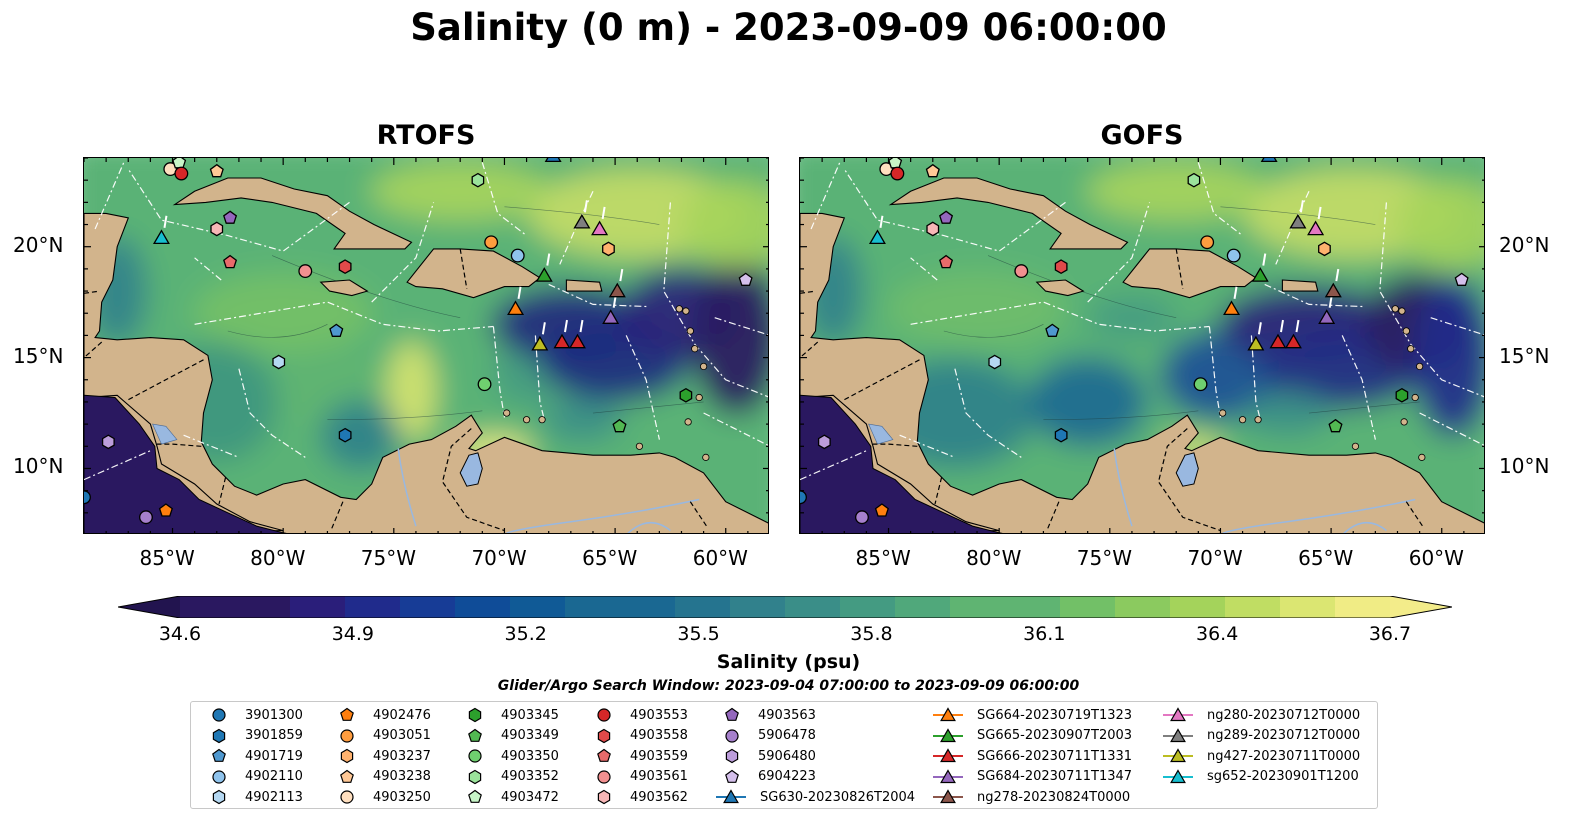 This screenshot has width=1577, height=827. I want to click on legend-pentagon-icon, so click(219, 755).